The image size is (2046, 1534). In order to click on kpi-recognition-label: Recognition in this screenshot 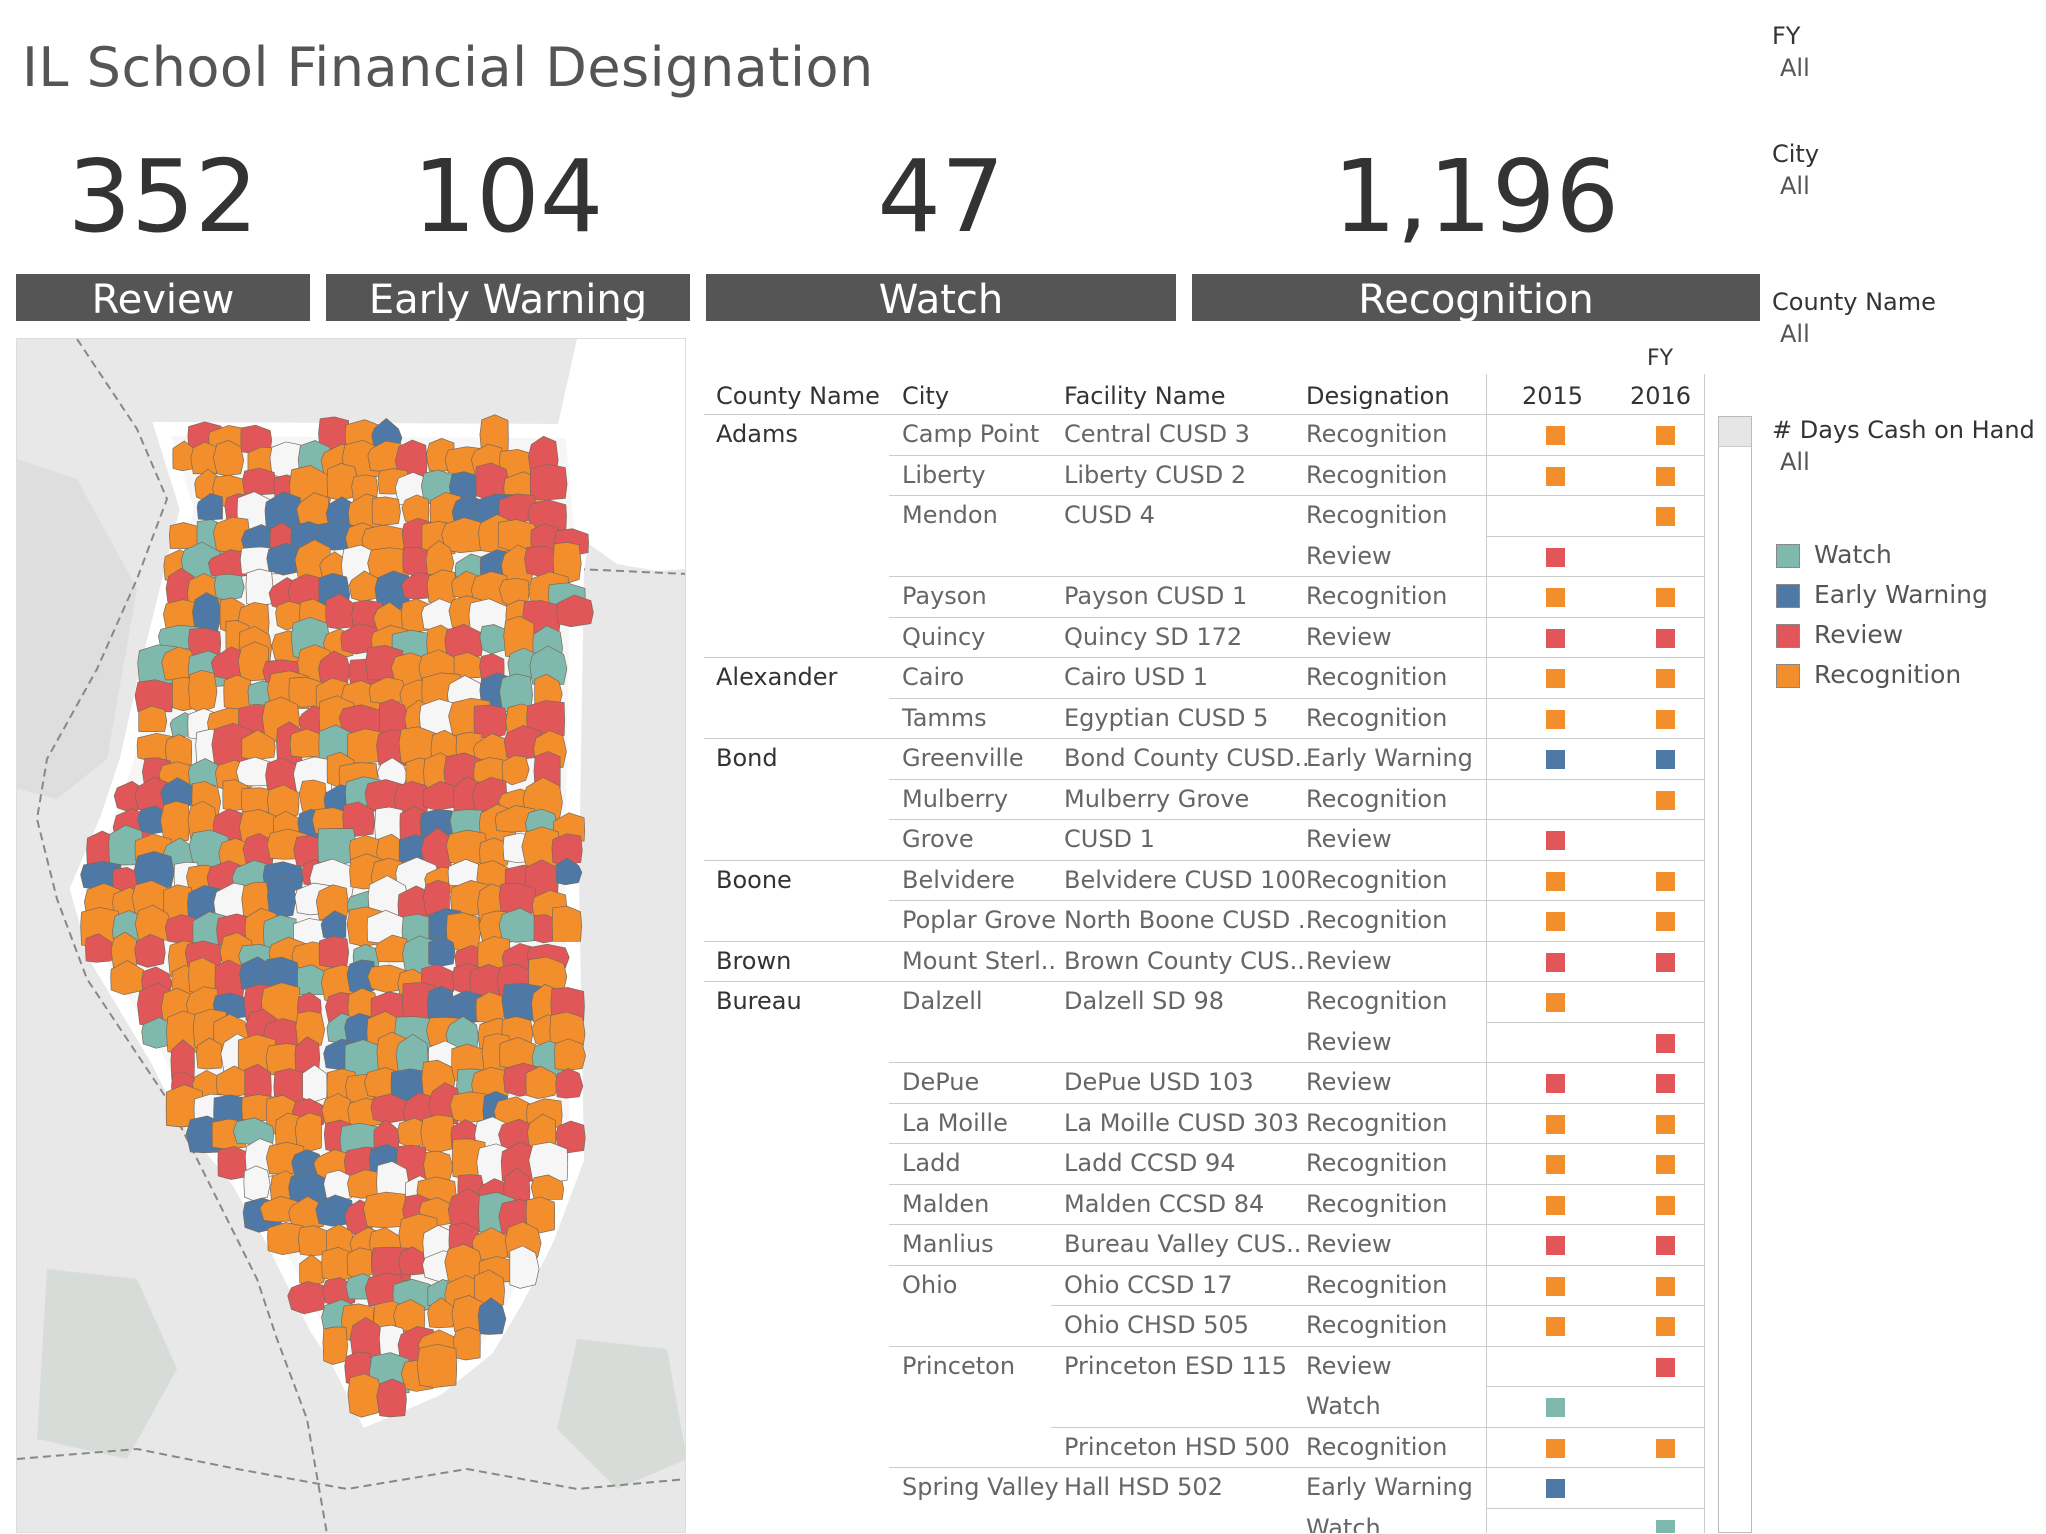, I will do `click(1476, 298)`.